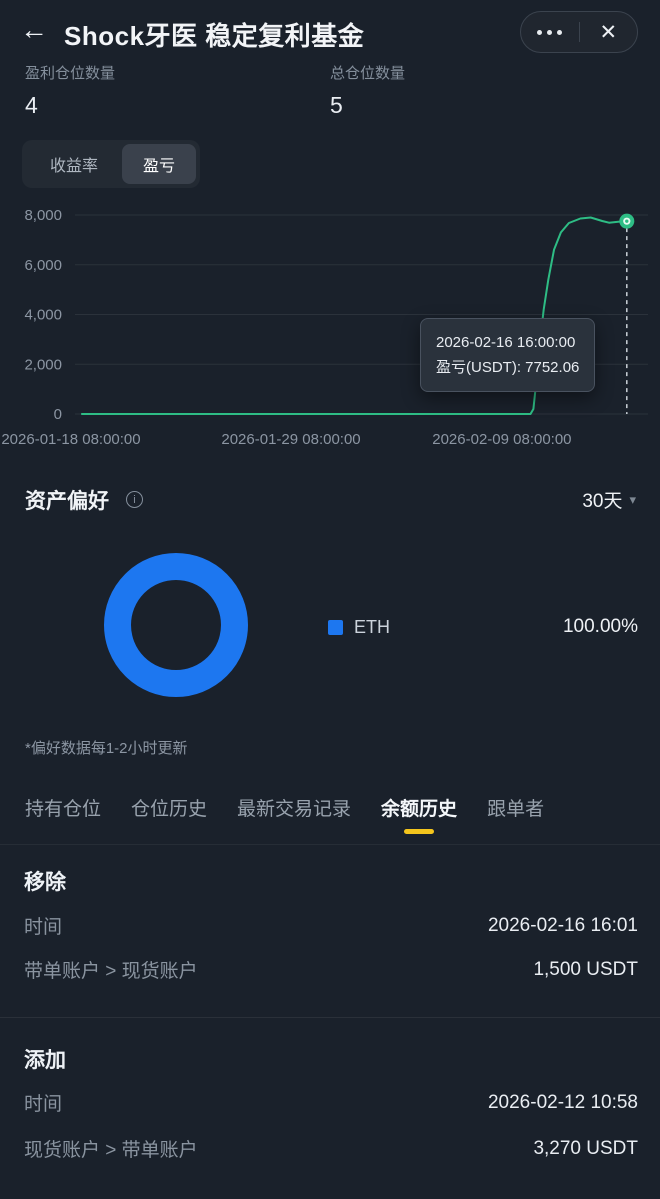 This screenshot has height=1199, width=660. What do you see at coordinates (336, 105) in the screenshot?
I see `stat-value: 5` at bounding box center [336, 105].